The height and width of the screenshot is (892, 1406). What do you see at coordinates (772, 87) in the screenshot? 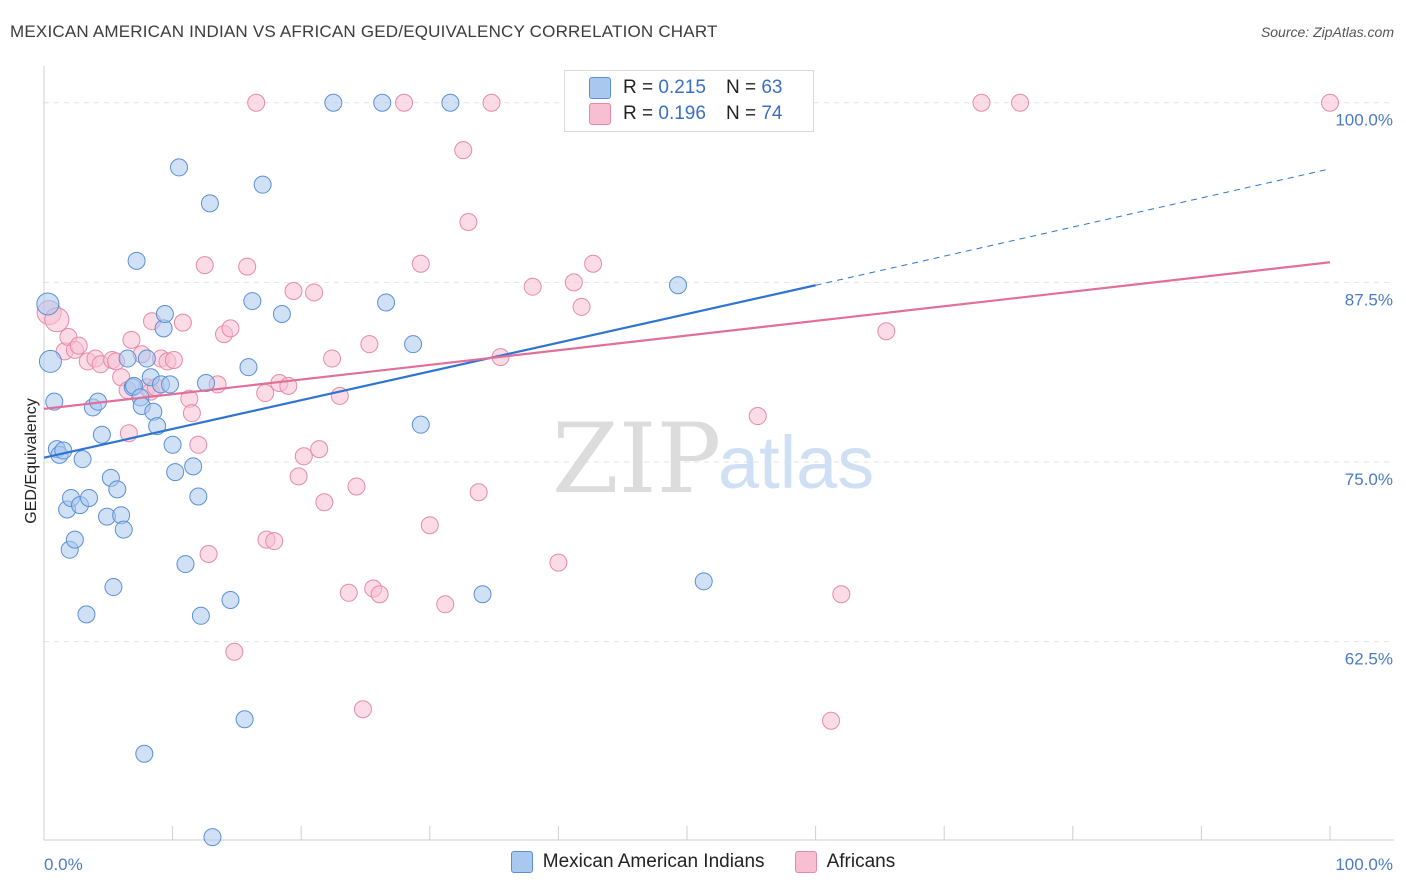
I see `legend-n-value: 63` at bounding box center [772, 87].